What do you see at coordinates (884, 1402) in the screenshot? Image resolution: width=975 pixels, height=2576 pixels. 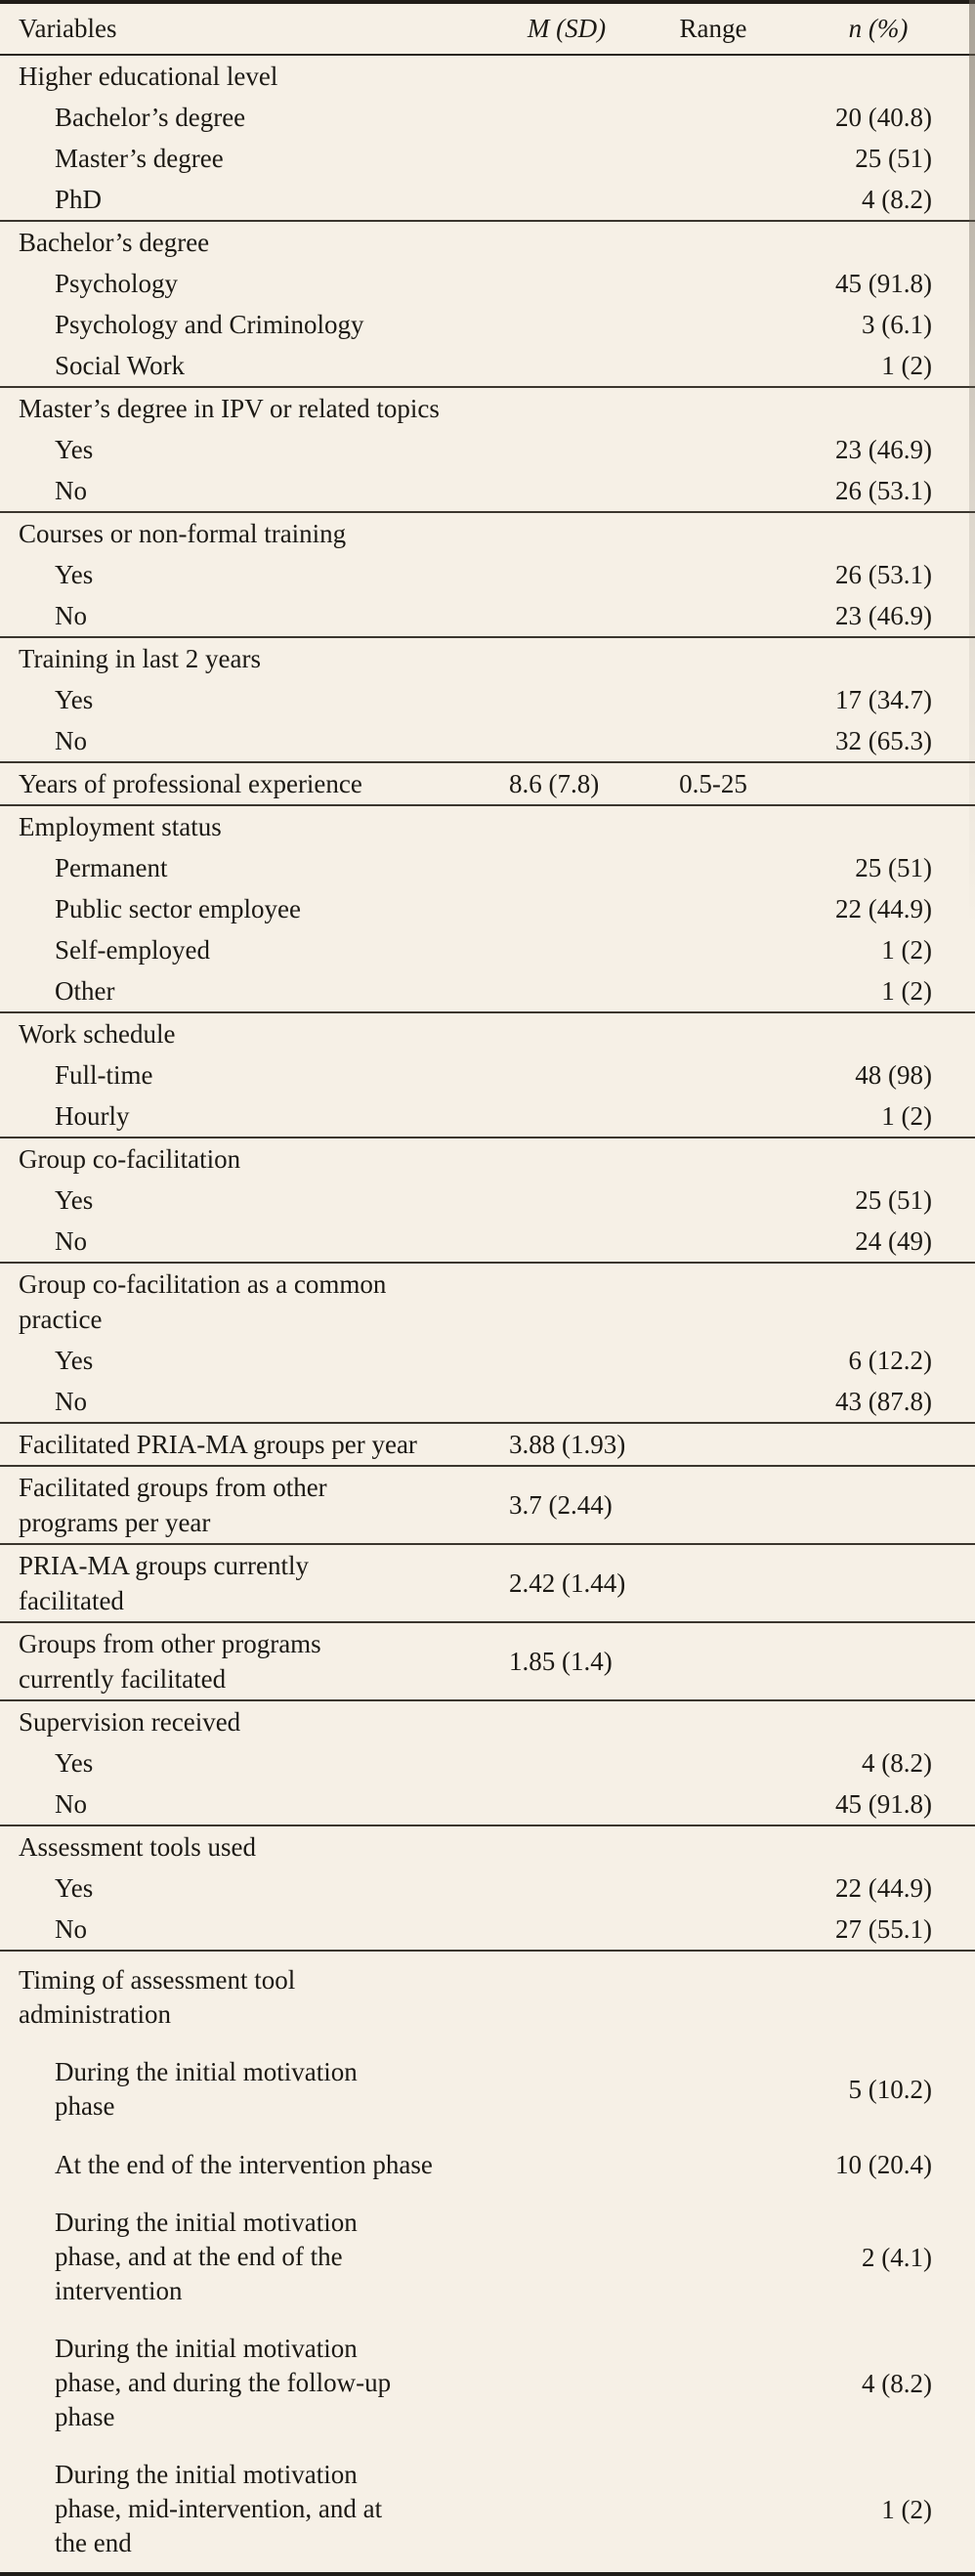 I see `n-pct-value: 43 (87.8)` at bounding box center [884, 1402].